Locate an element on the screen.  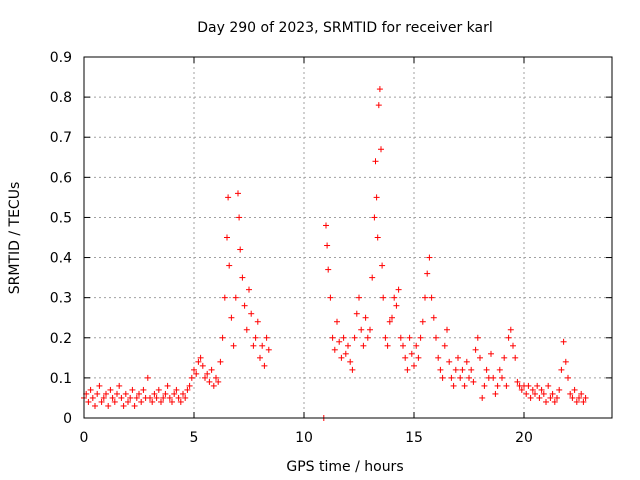
x-tick-label: 15 is located at coordinates (414, 438).